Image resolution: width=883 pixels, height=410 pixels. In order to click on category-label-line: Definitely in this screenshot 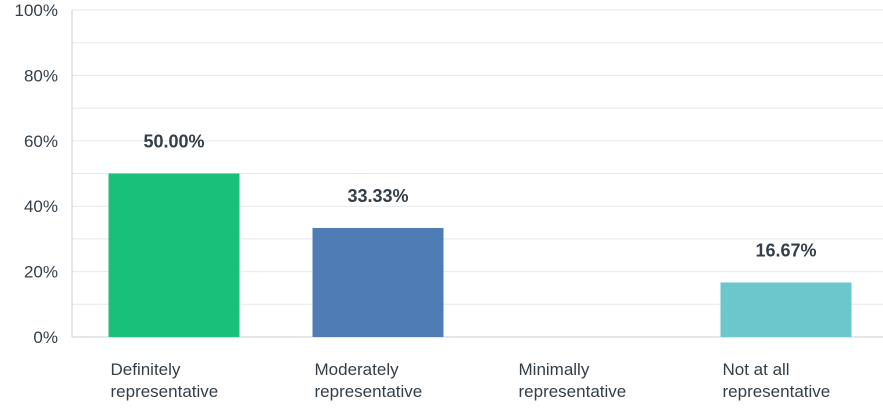, I will do `click(146, 369)`.